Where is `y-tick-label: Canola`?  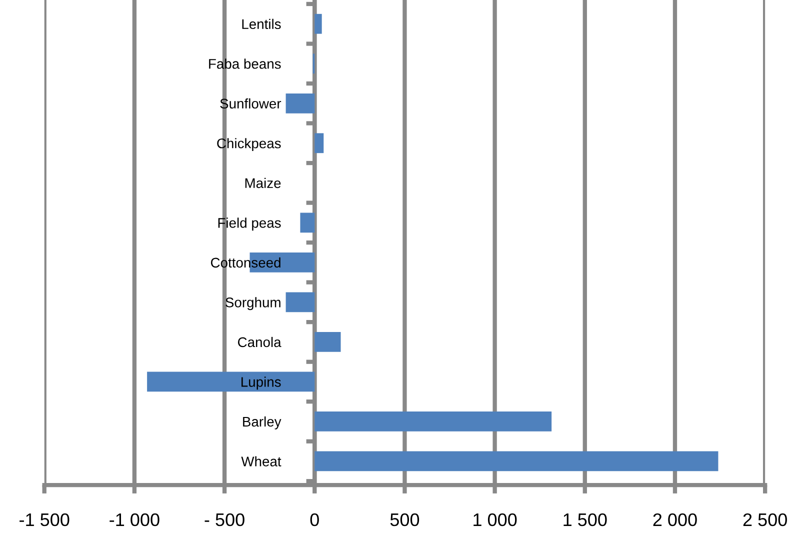
y-tick-label: Canola is located at coordinates (260, 342).